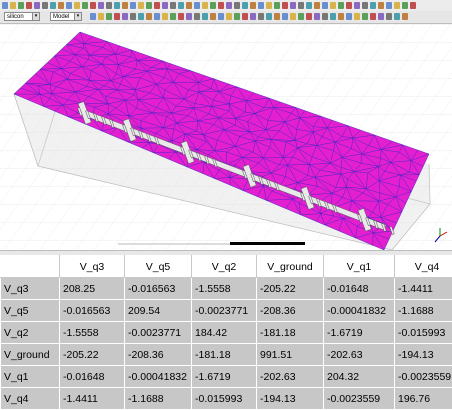 This screenshot has width=452, height=410. What do you see at coordinates (77, 16) in the screenshot?
I see `chevron-down-icon: ▾` at bounding box center [77, 16].